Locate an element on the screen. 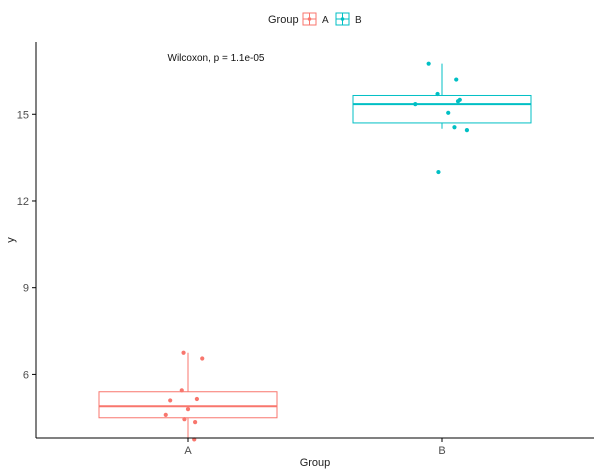 The width and height of the screenshot is (600, 473). x-tick-label-b: B is located at coordinates (441, 451).